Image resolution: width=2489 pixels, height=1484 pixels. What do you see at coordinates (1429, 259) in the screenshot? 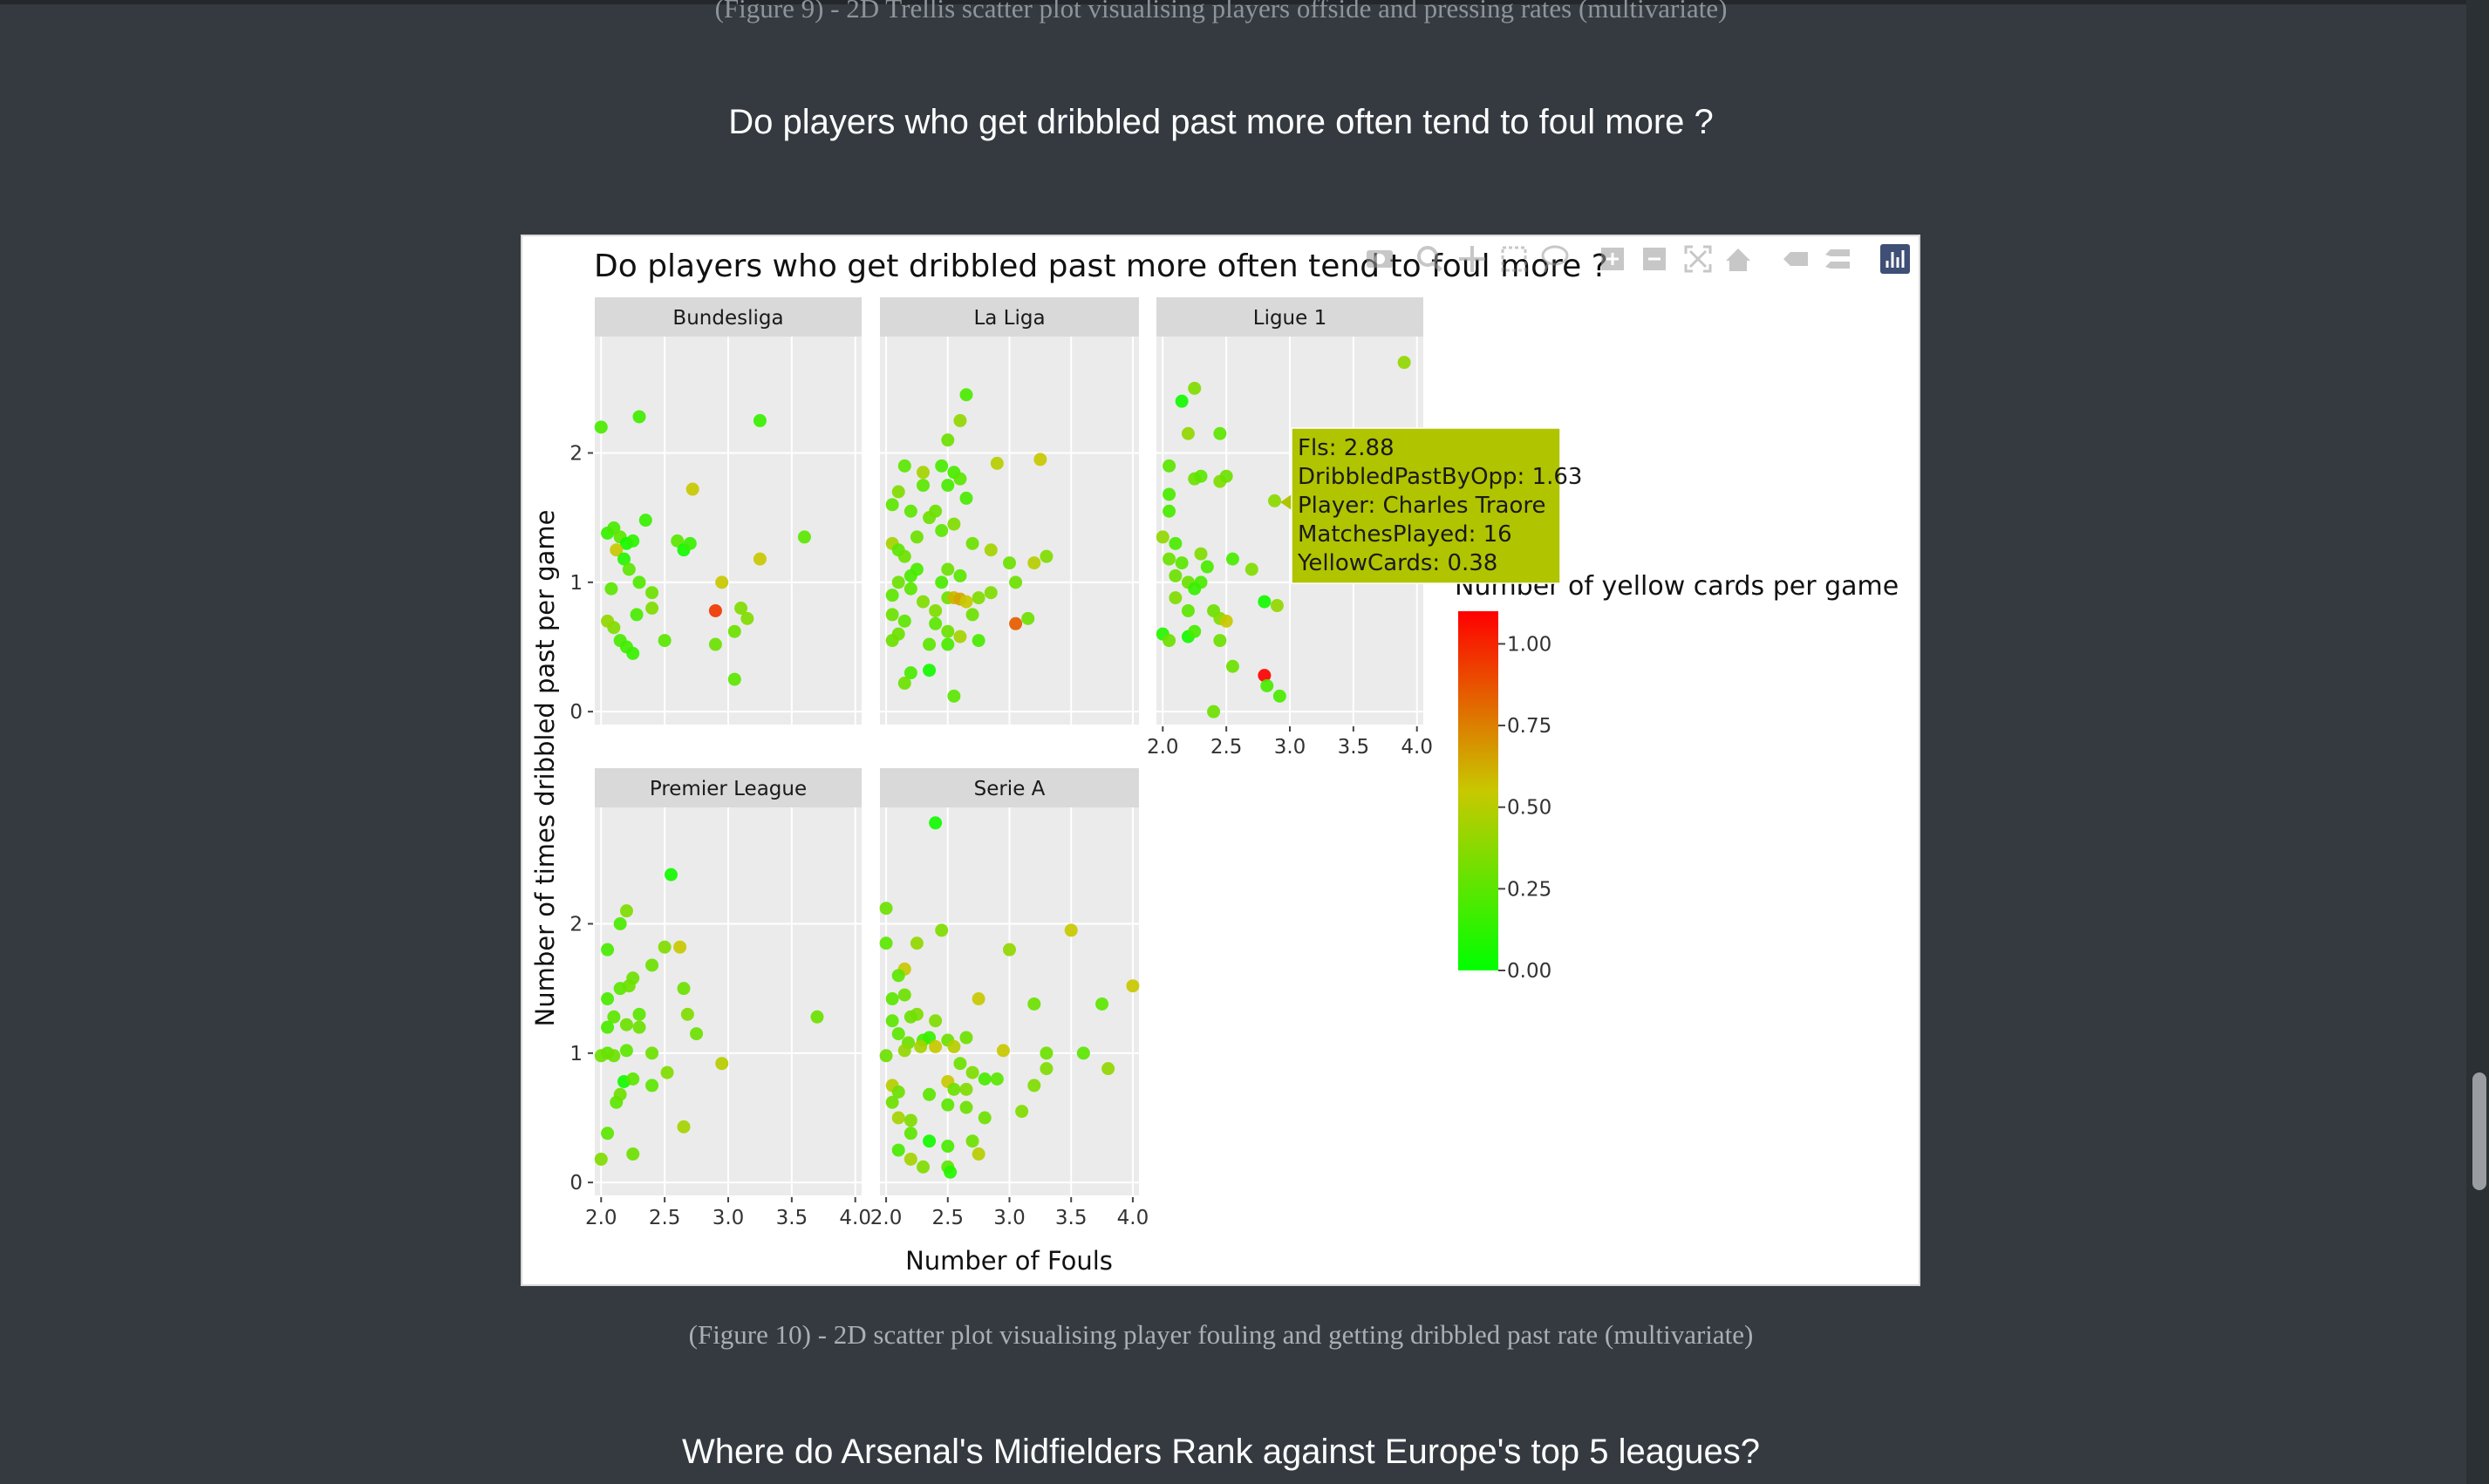
I see `zoom-icon` at bounding box center [1429, 259].